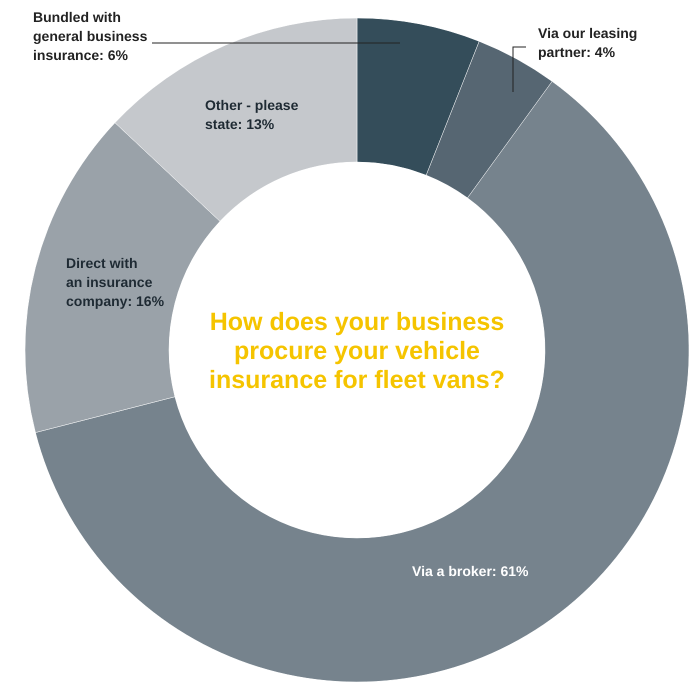 This screenshot has width=690, height=682. What do you see at coordinates (357, 351) in the screenshot?
I see `text: How does your business procure your vehicle insurance for fleet vans?` at bounding box center [357, 351].